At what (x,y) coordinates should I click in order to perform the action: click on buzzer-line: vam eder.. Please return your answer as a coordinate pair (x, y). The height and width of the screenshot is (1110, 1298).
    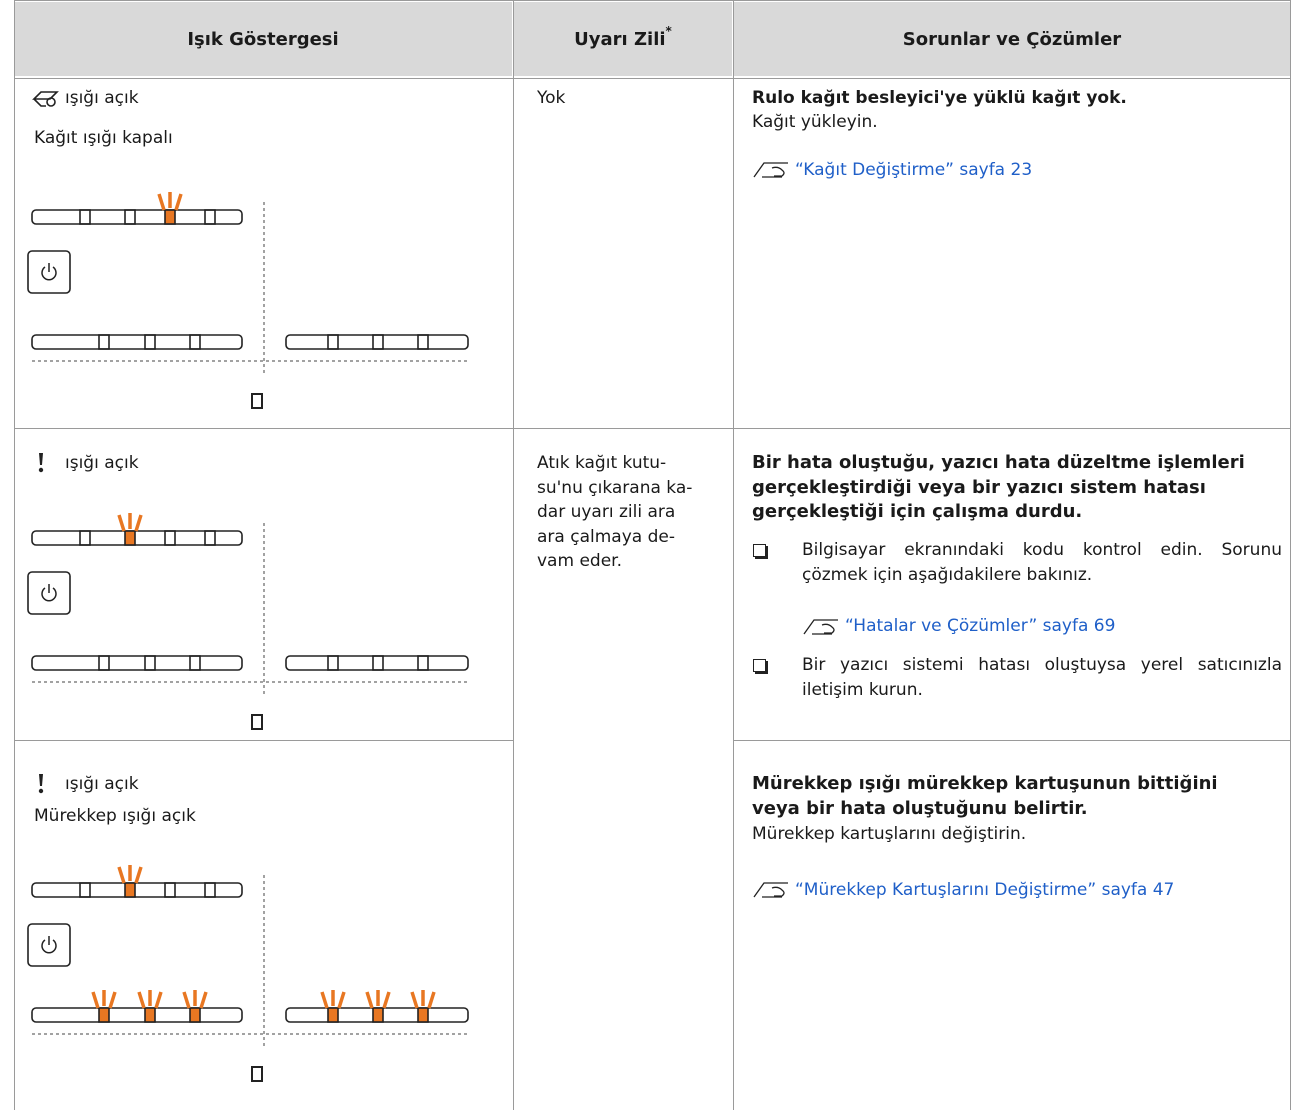
    Looking at the image, I should click on (579, 561).